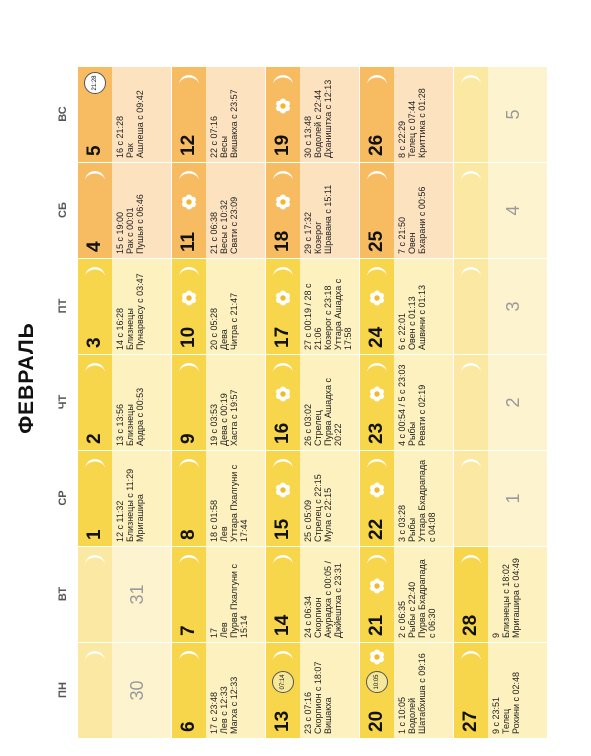 This screenshot has height=756, width=591. Describe the element at coordinates (501, 402) in the screenshot. I see `day-cell: 2` at that location.